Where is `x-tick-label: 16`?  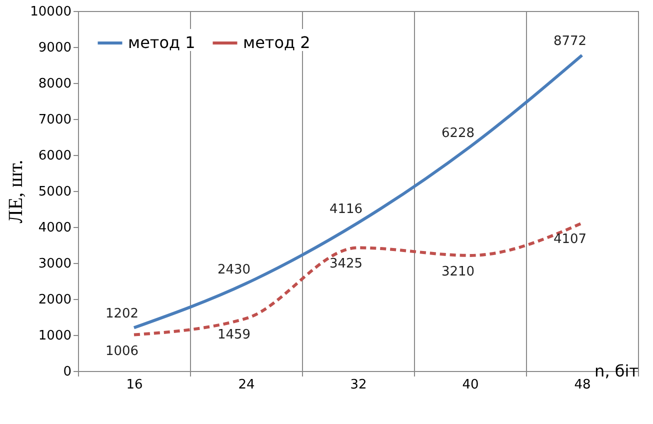 x-tick-label: 16 is located at coordinates (134, 385).